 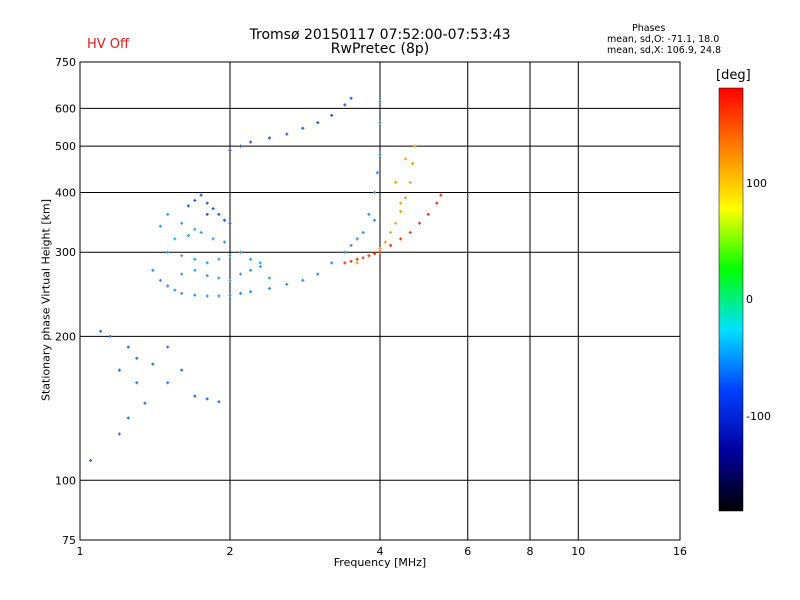 What do you see at coordinates (80, 551) in the screenshot?
I see `x-tick-label: 1` at bounding box center [80, 551].